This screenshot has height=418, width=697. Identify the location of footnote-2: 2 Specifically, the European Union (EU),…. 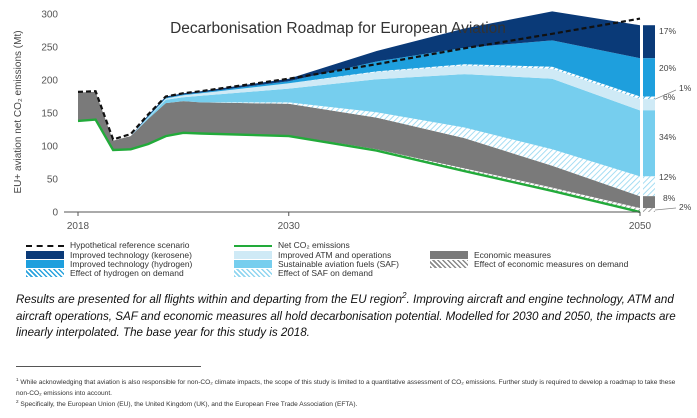
(348, 403).